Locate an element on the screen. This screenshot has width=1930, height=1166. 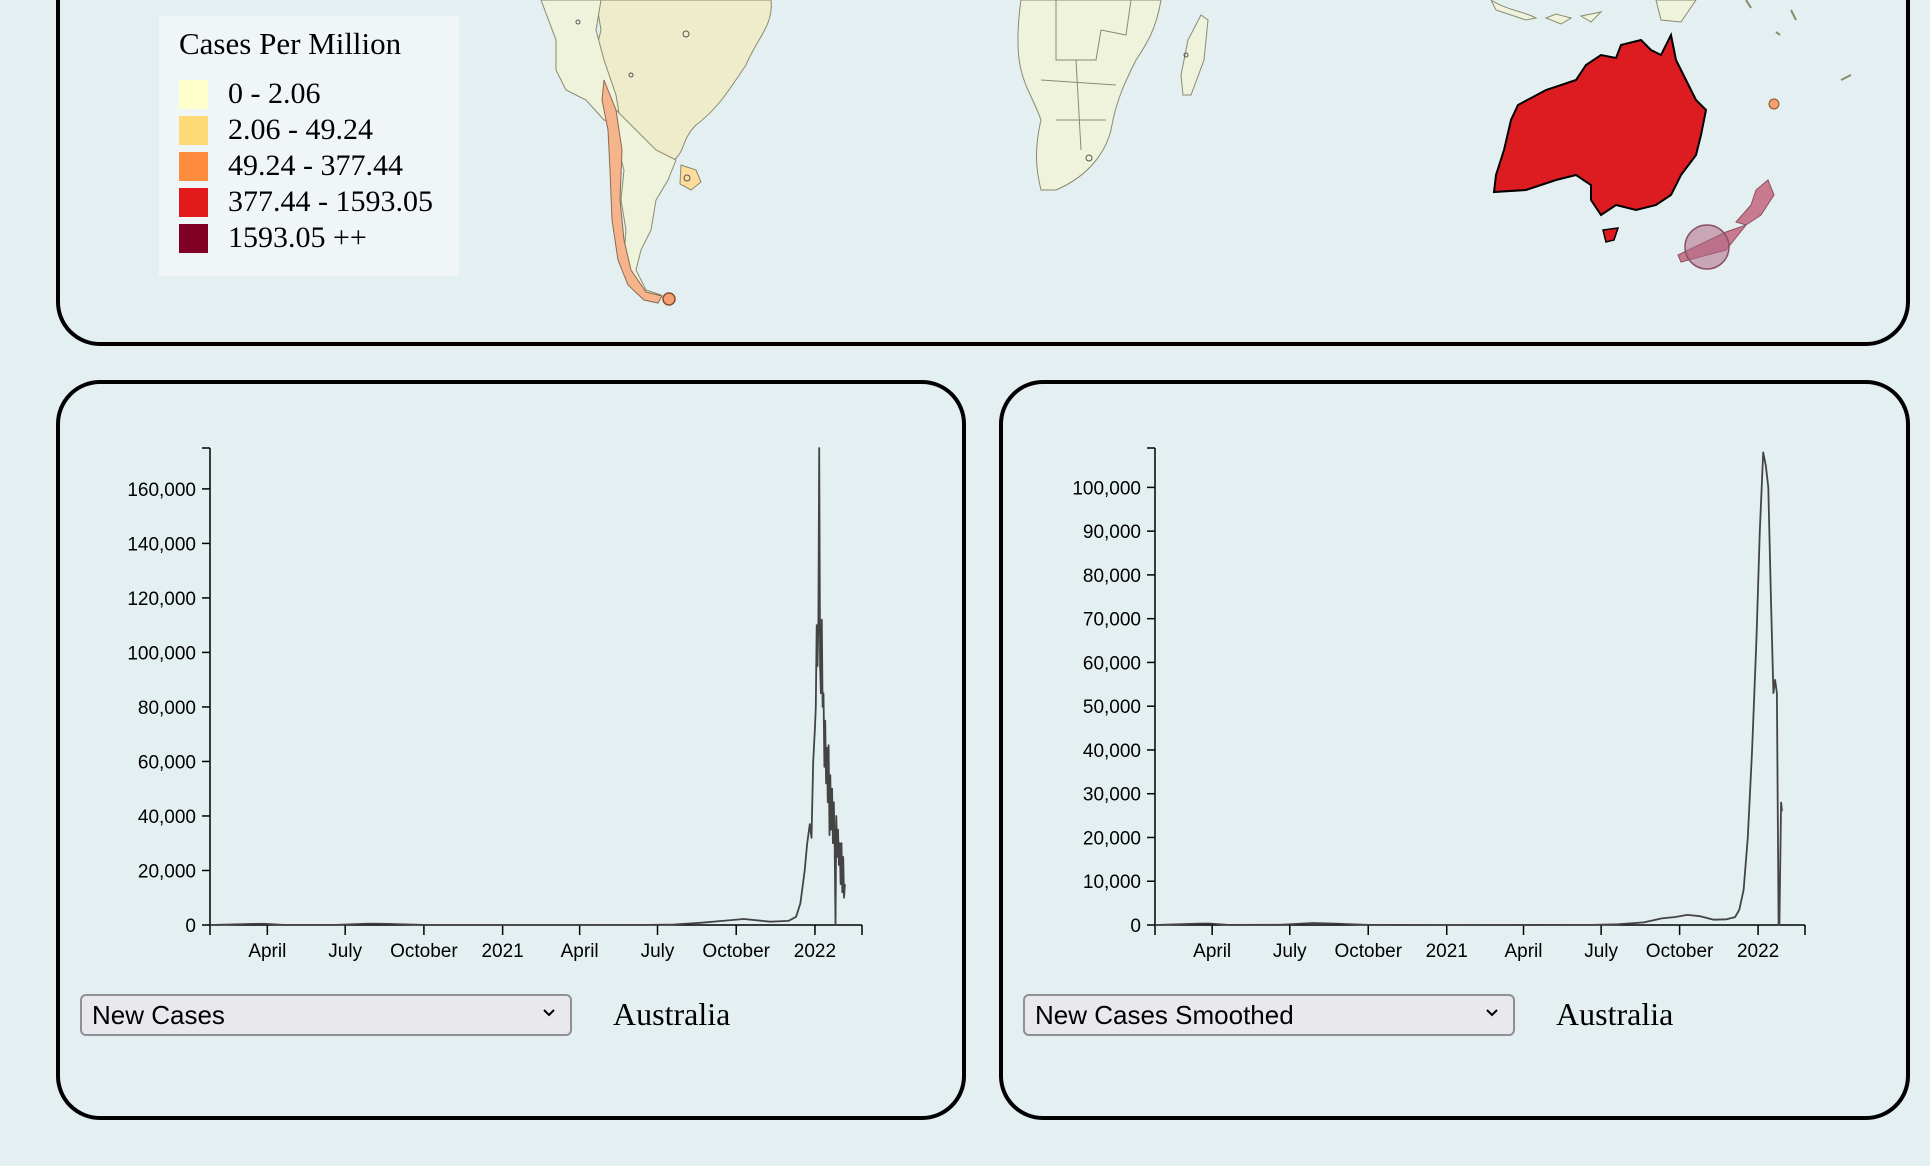
y-tick-label: 50,000 is located at coordinates (1112, 707).